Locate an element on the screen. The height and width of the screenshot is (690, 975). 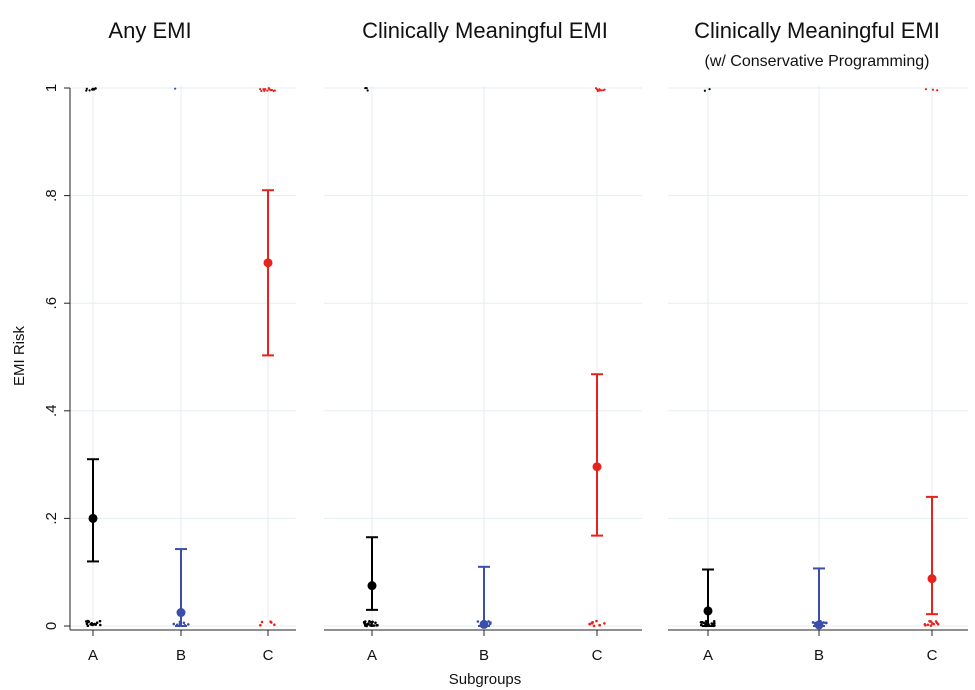
y-axis-label: EMI Risk is located at coordinates (19, 356).